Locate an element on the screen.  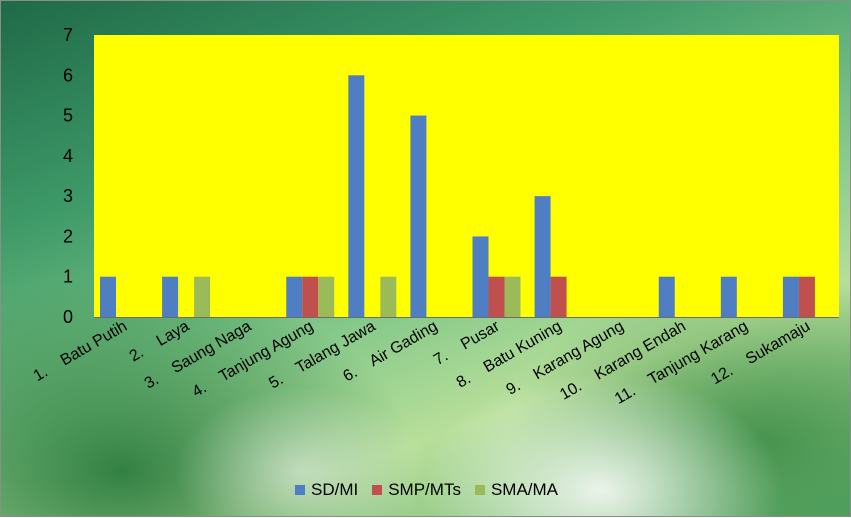
y-axis: 0 1 2 3 4 5 6 7 is located at coordinates (68, 176).